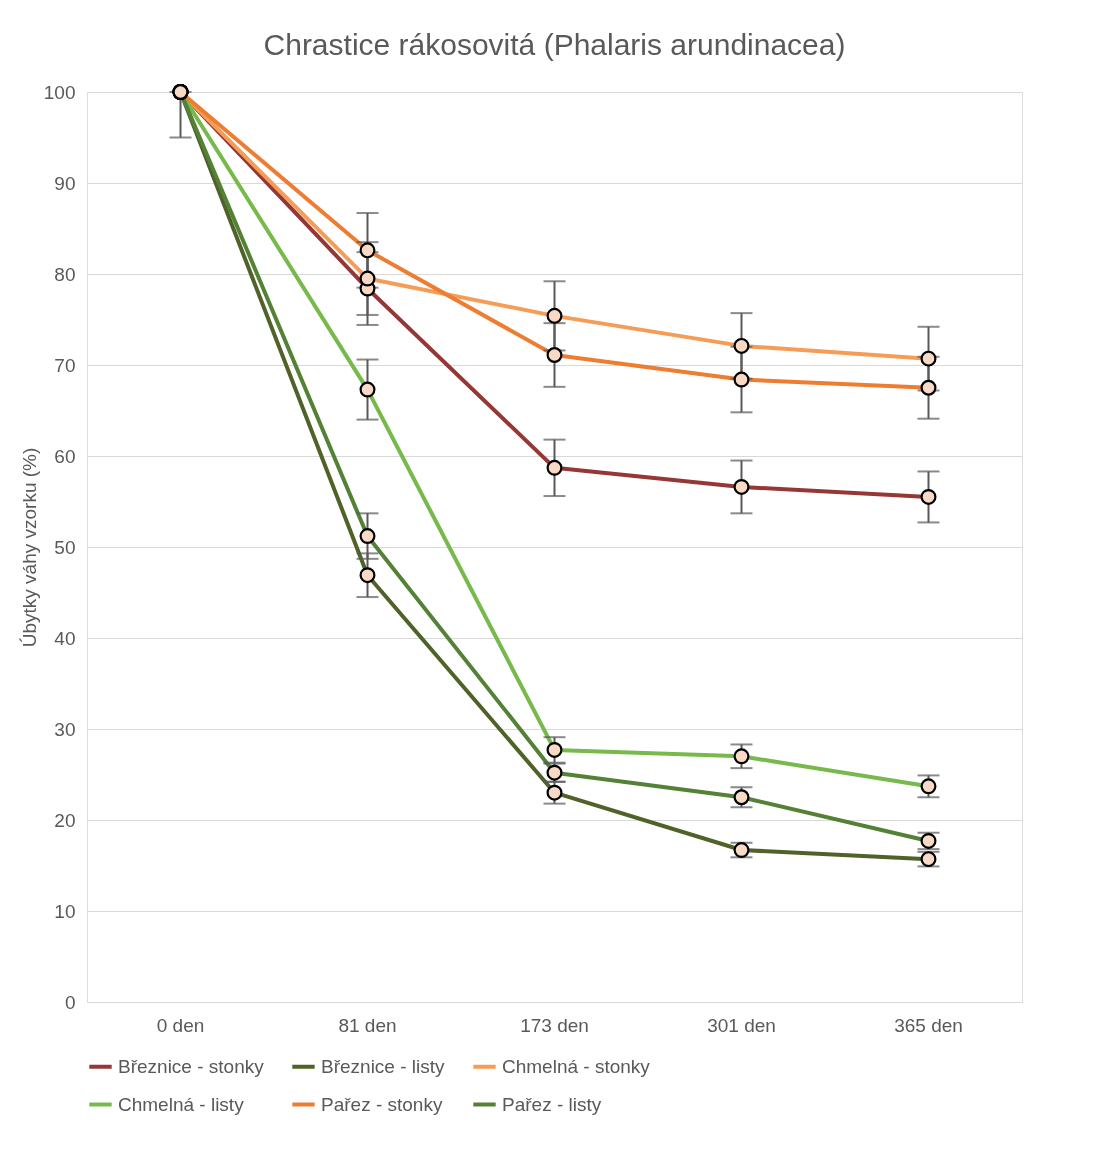 This screenshot has height=1173, width=1094. What do you see at coordinates (65, 729) in the screenshot?
I see `y-tick-label: 30` at bounding box center [65, 729].